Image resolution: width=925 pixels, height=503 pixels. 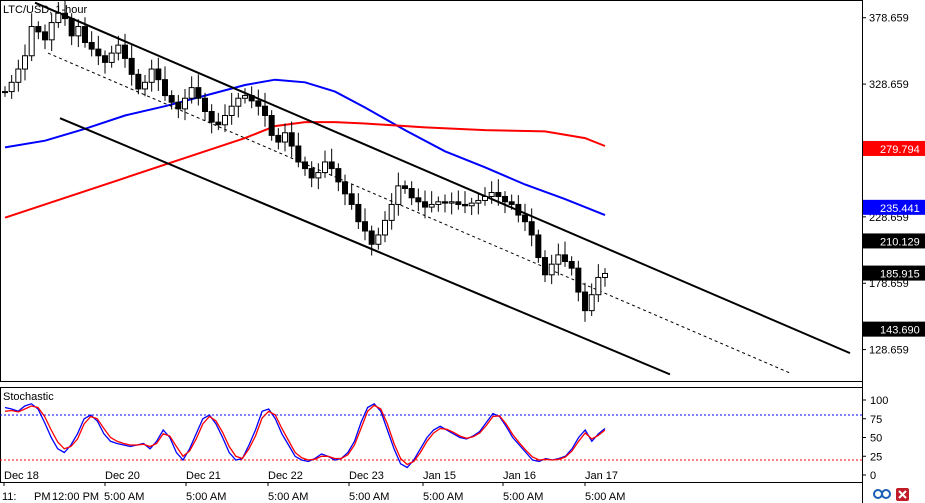 I want to click on price-label-box: 143.690, so click(x=894, y=329).